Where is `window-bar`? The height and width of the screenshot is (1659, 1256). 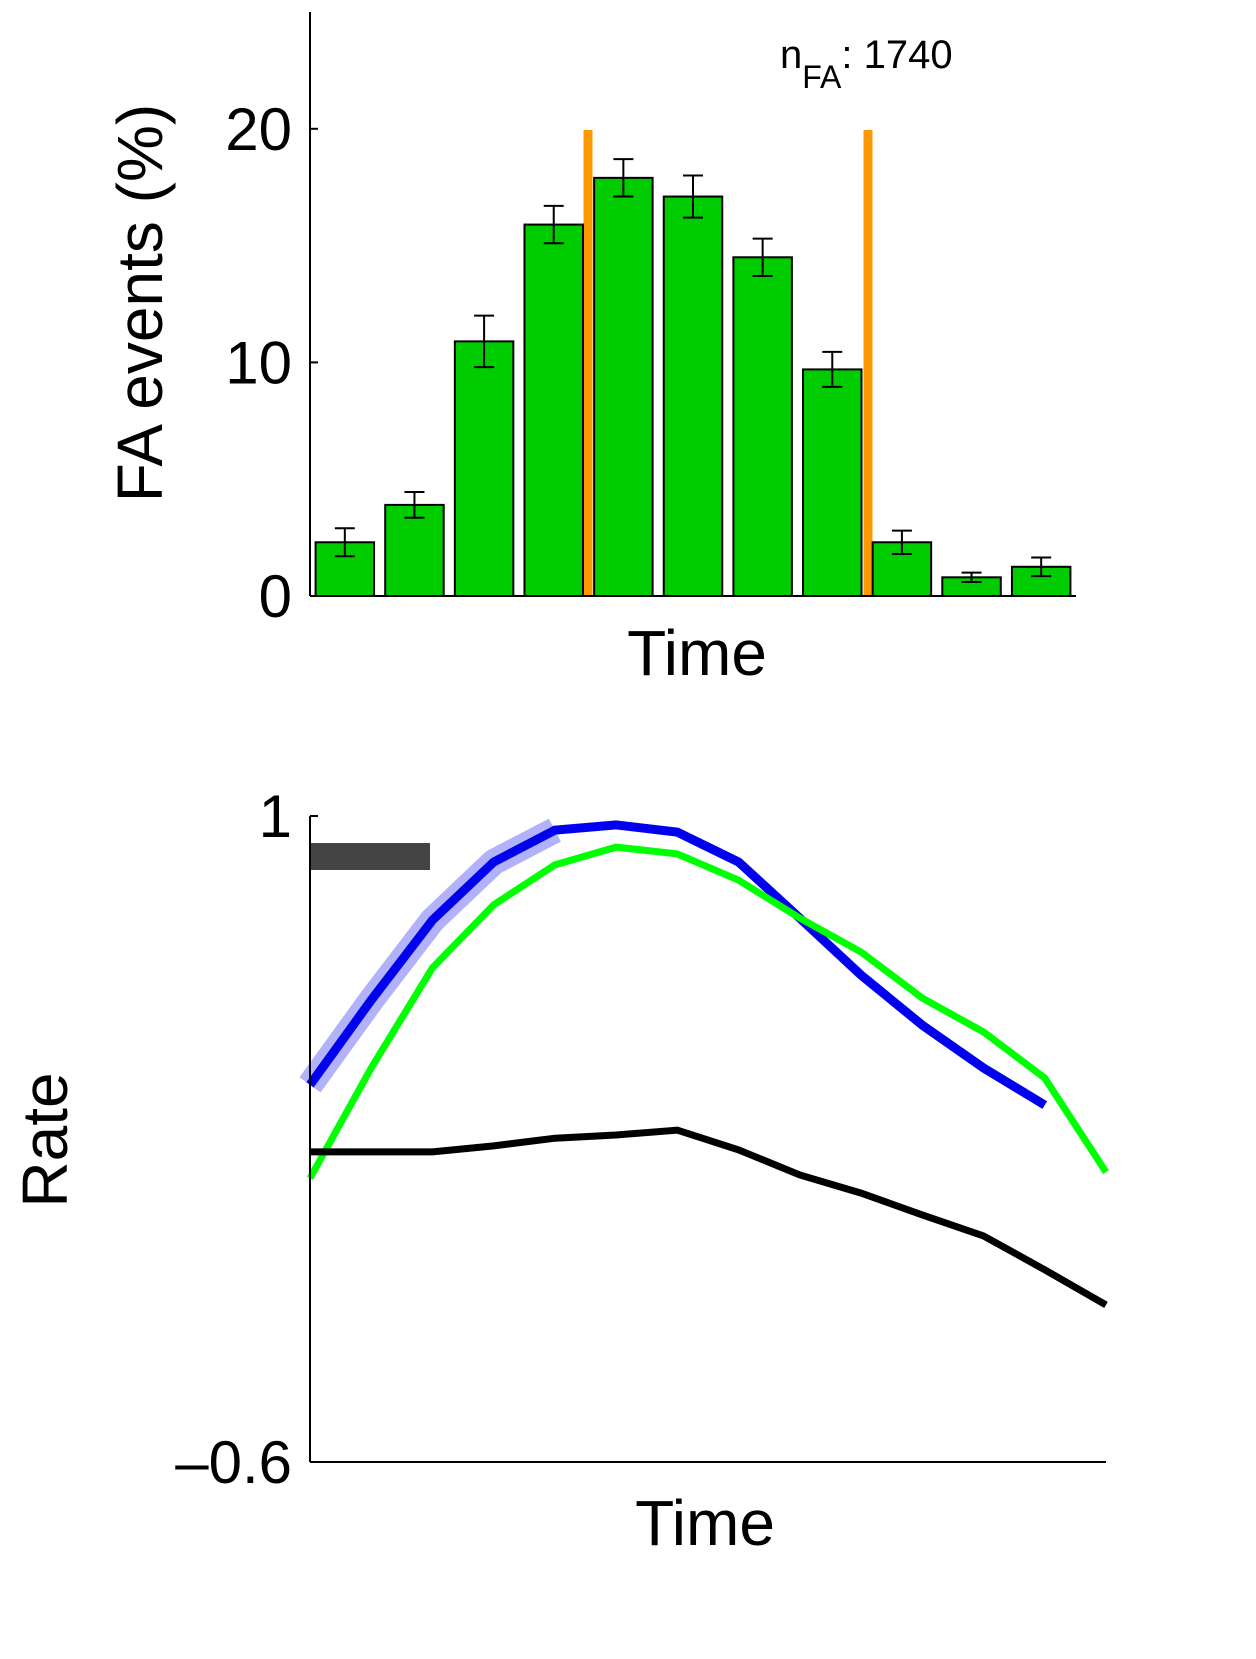
window-bar is located at coordinates (370, 856).